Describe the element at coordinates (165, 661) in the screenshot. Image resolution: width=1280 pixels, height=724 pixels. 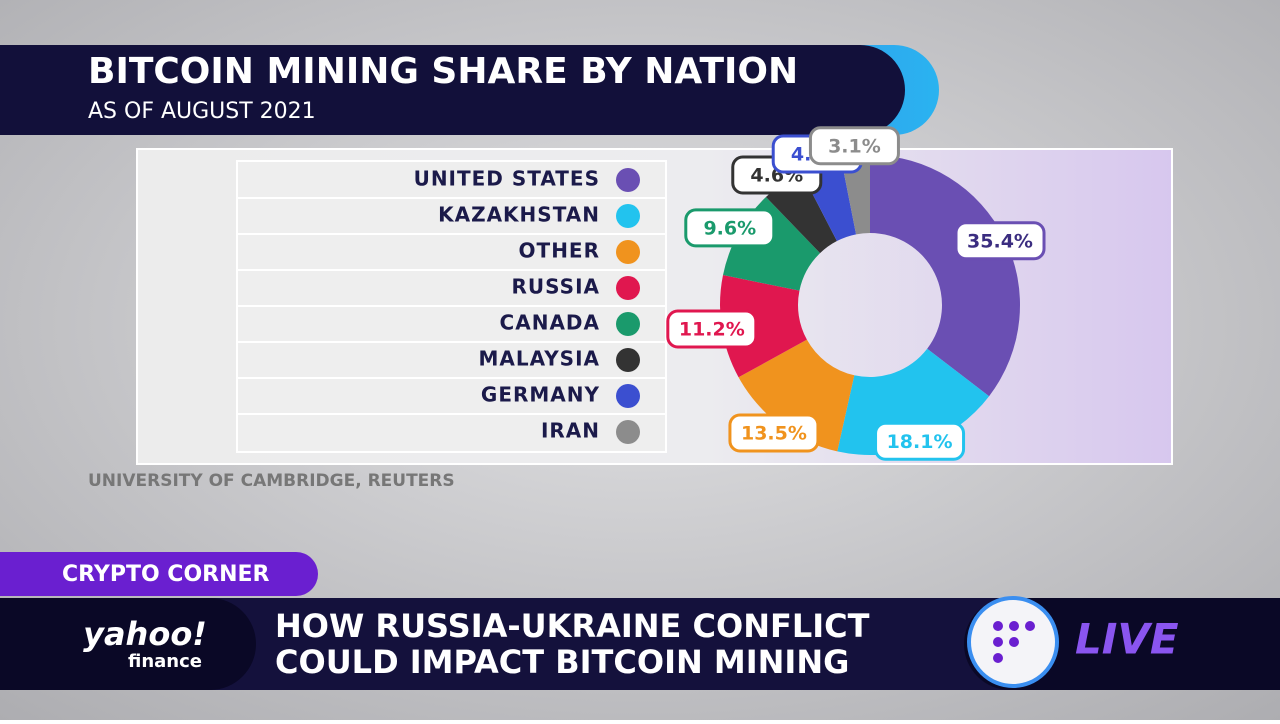
I see `logo-finance: finance` at that location.